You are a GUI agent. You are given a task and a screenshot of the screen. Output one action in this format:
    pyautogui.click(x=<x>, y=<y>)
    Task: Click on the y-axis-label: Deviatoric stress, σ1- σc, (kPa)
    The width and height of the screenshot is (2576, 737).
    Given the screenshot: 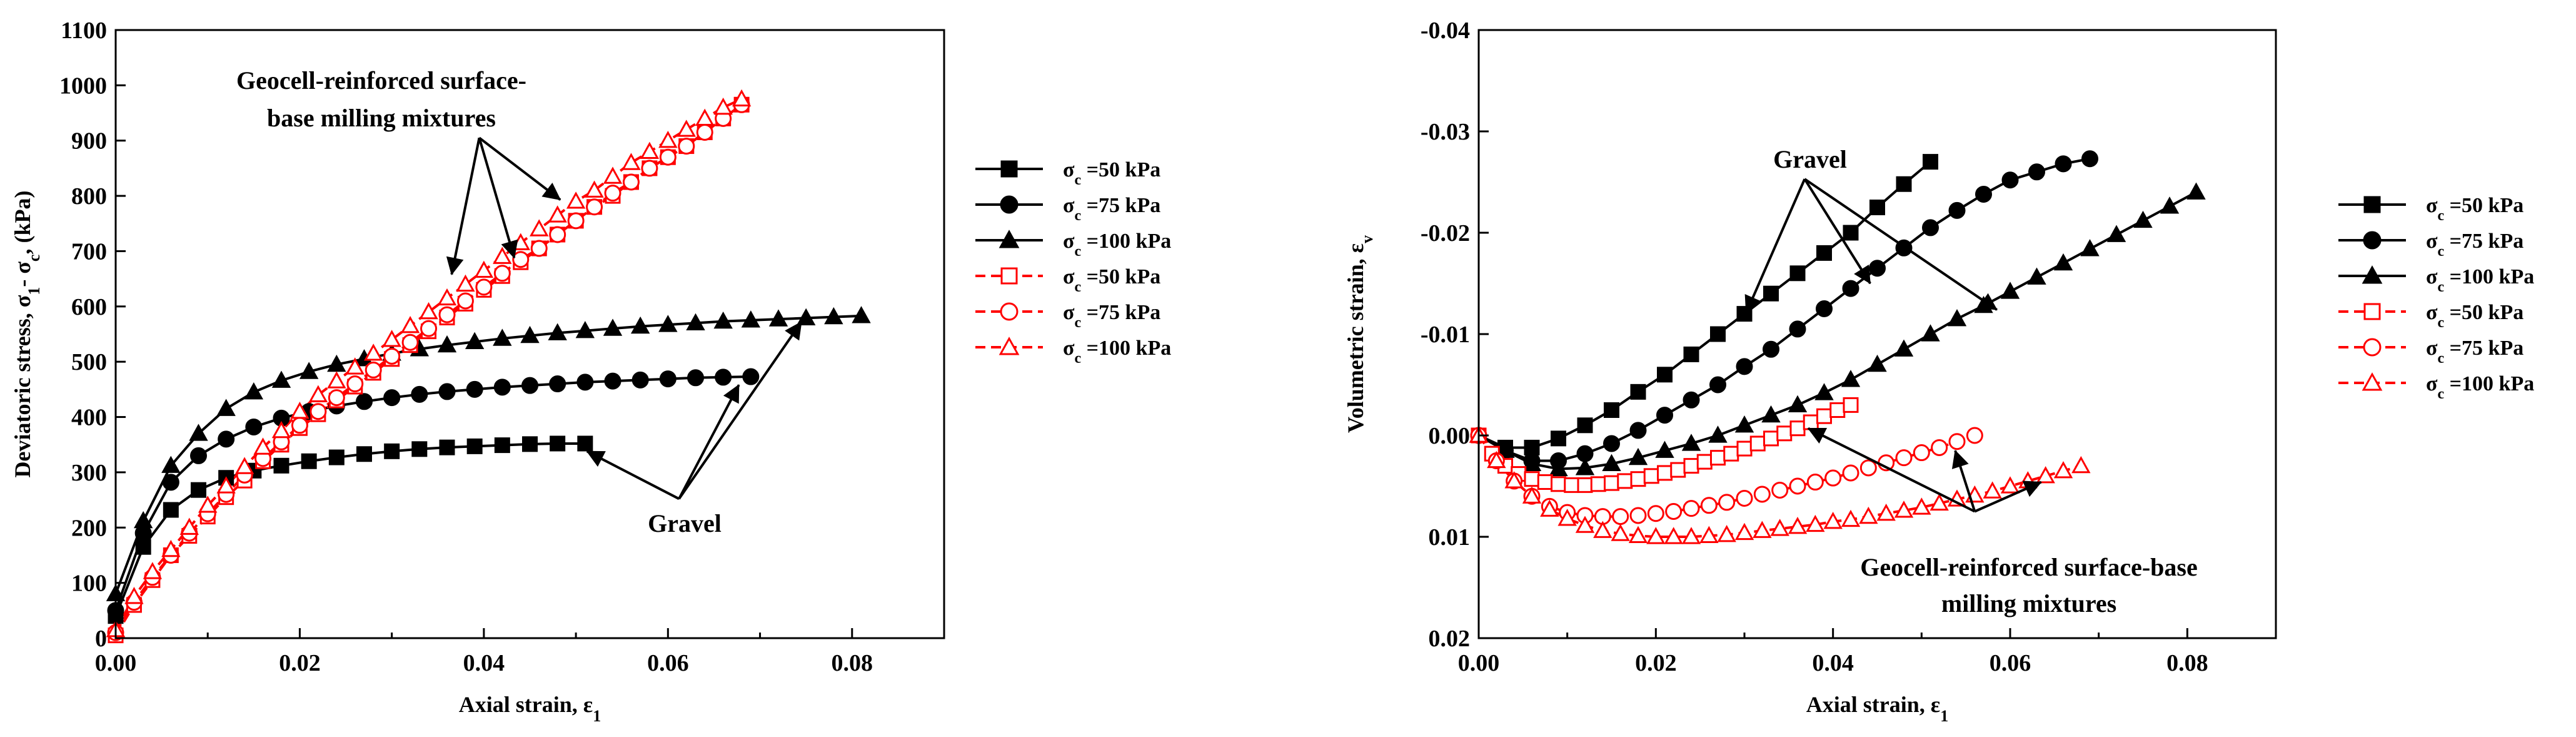 What is the action you would take?
    pyautogui.click(x=26, y=334)
    